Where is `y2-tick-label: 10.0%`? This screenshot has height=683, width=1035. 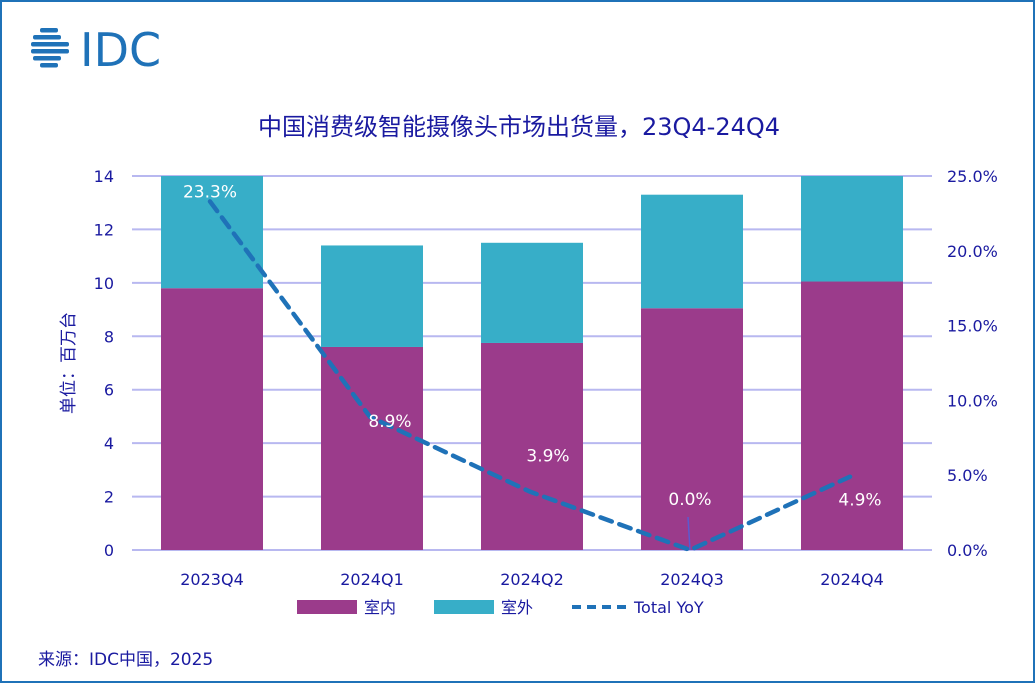
y2-tick-label: 10.0% is located at coordinates (972, 400).